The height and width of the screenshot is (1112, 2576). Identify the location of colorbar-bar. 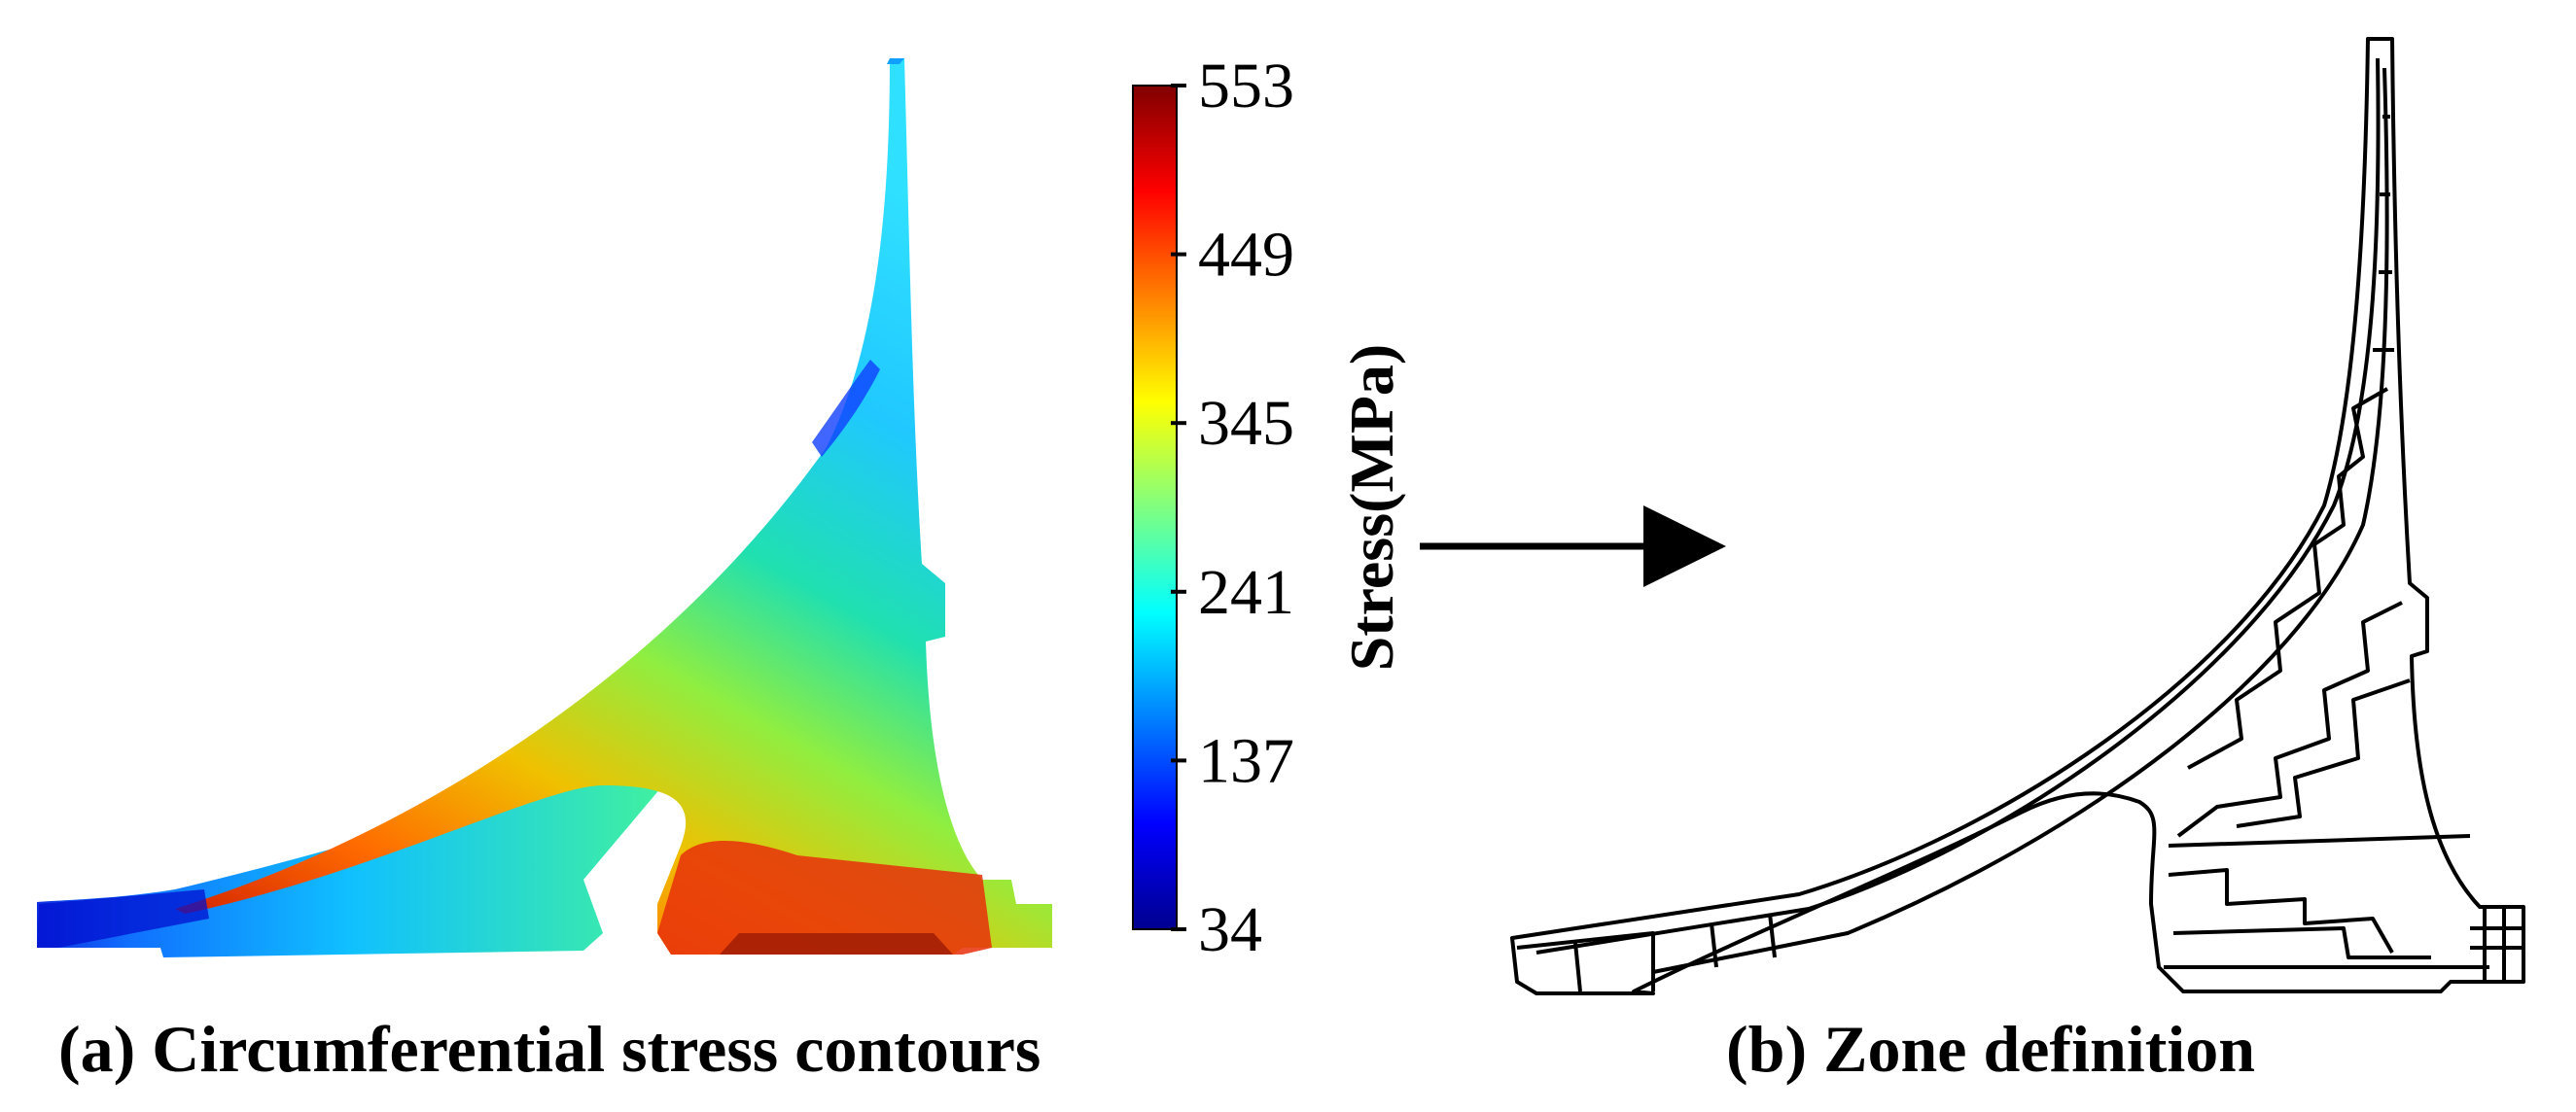
(1155, 507).